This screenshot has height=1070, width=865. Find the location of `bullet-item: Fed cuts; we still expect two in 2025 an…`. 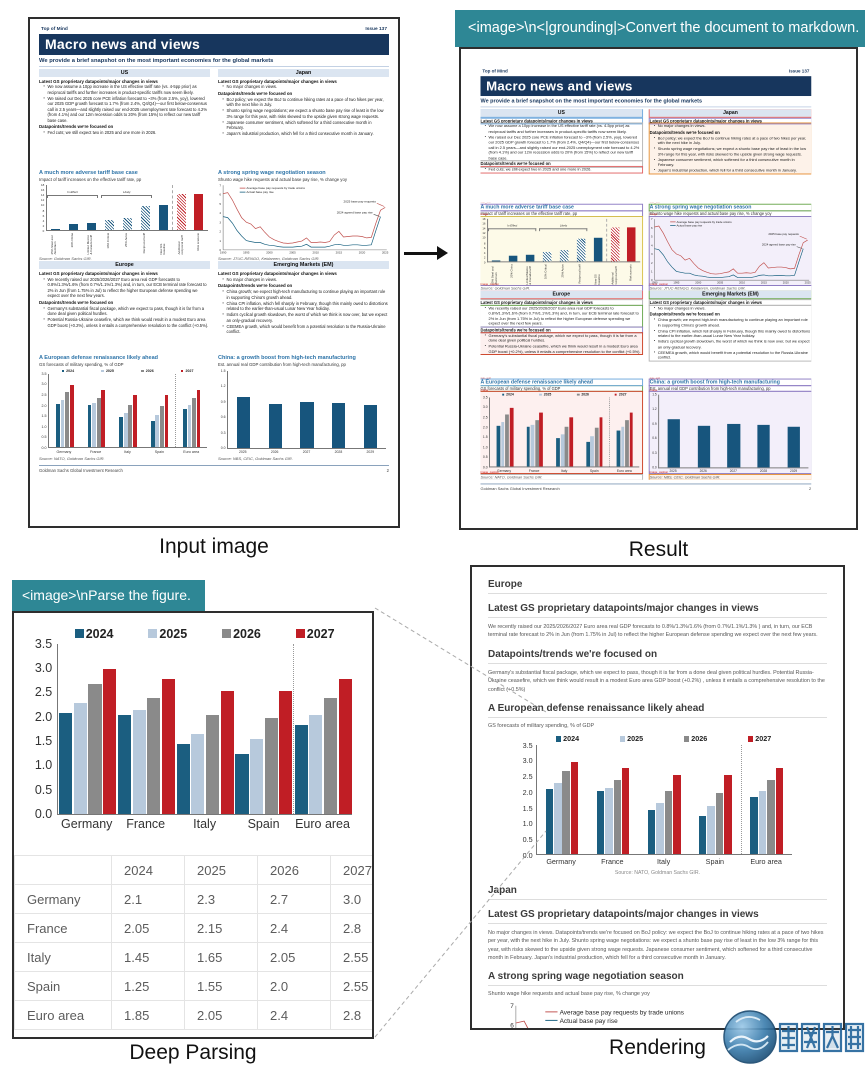

bullet-item: Fed cuts; we still expect two in 2025 an… is located at coordinates (127, 132).